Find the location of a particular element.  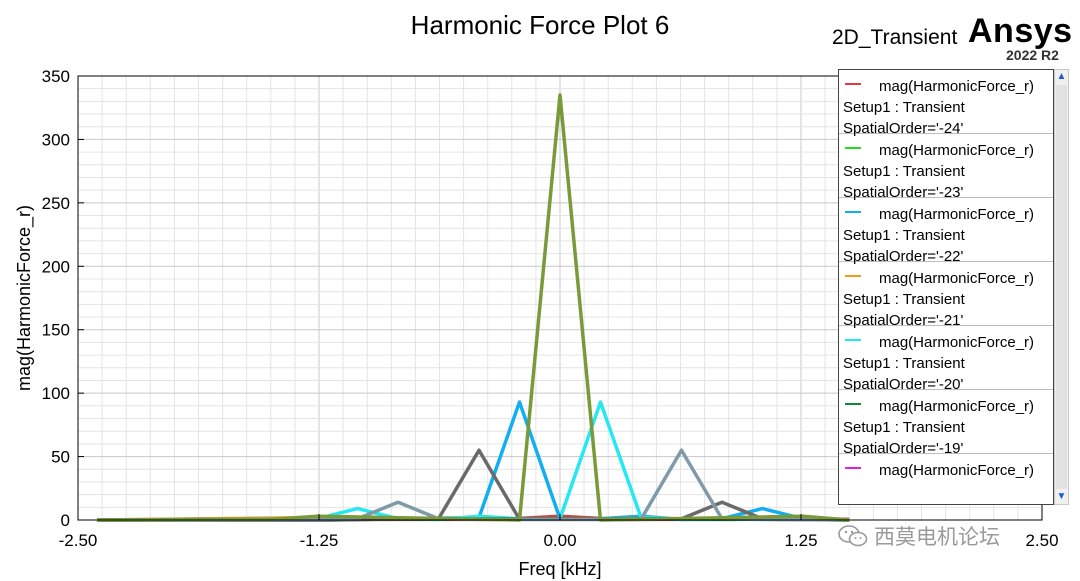

legend-text: SpatialOrder='-24' is located at coordinates (903, 128).